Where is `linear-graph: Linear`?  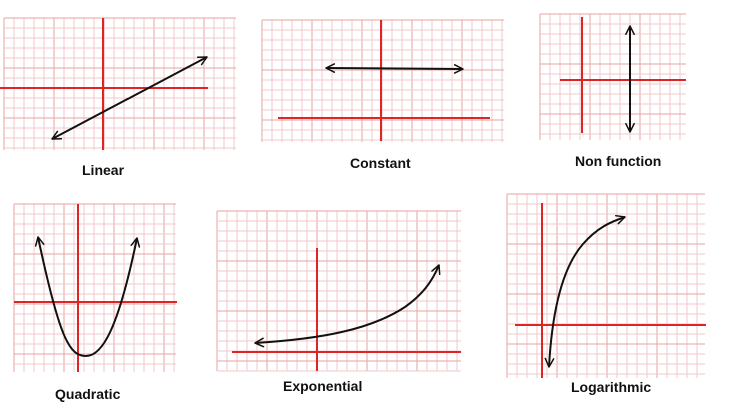
linear-graph: Linear is located at coordinates (118, 97).